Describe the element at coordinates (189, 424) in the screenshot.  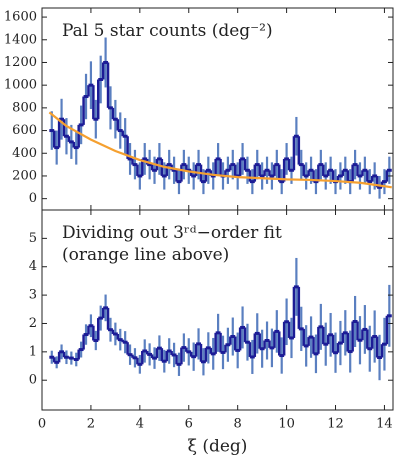
I see `x-tick-label: 6` at that location.